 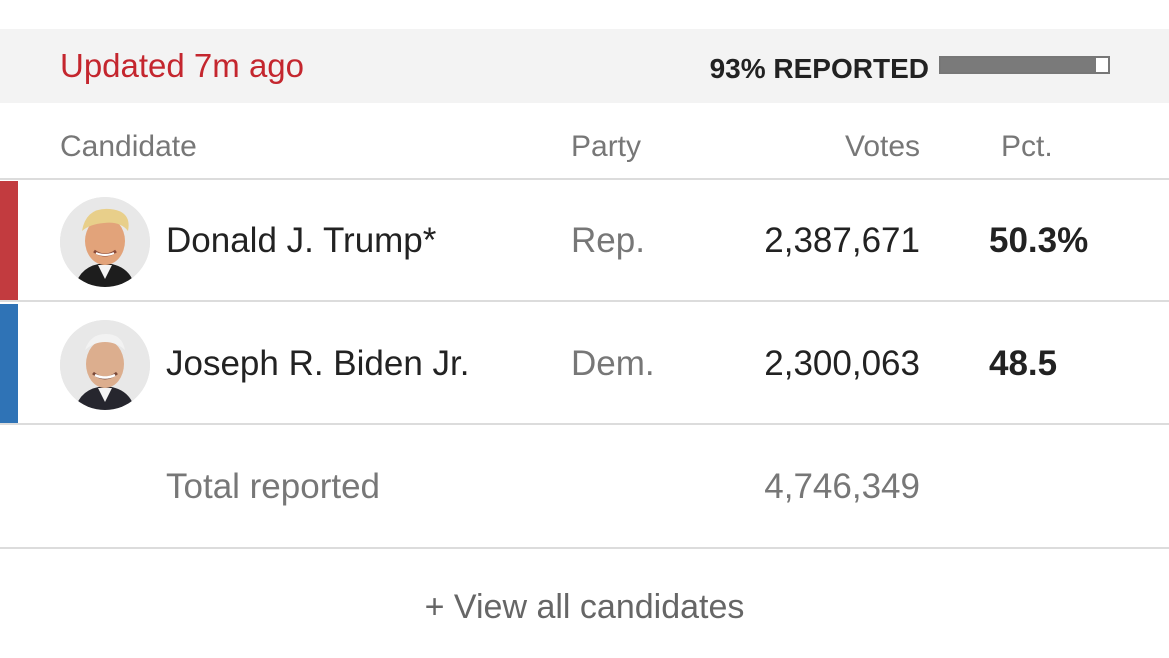 I want to click on header-pct: Pct., so click(x=1027, y=146).